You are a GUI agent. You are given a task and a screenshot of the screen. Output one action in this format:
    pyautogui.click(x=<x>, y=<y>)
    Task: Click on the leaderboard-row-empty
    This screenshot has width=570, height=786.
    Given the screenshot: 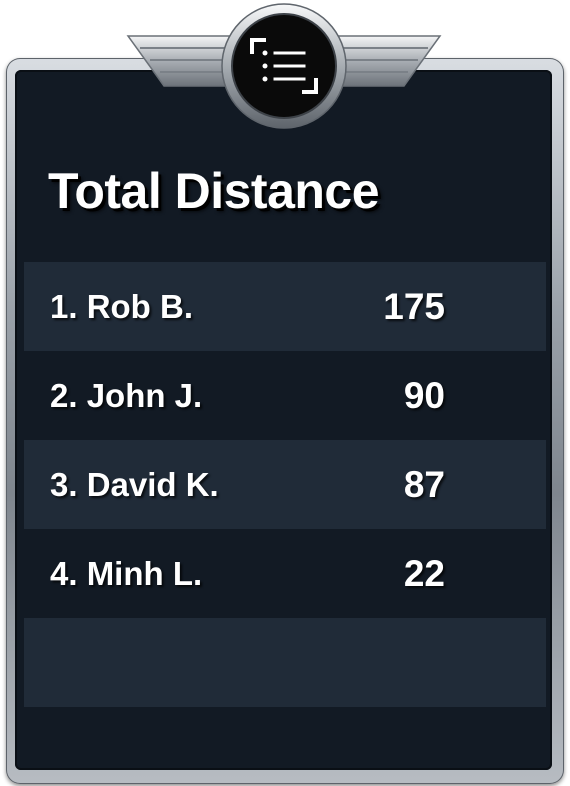 What is the action you would take?
    pyautogui.click(x=285, y=662)
    